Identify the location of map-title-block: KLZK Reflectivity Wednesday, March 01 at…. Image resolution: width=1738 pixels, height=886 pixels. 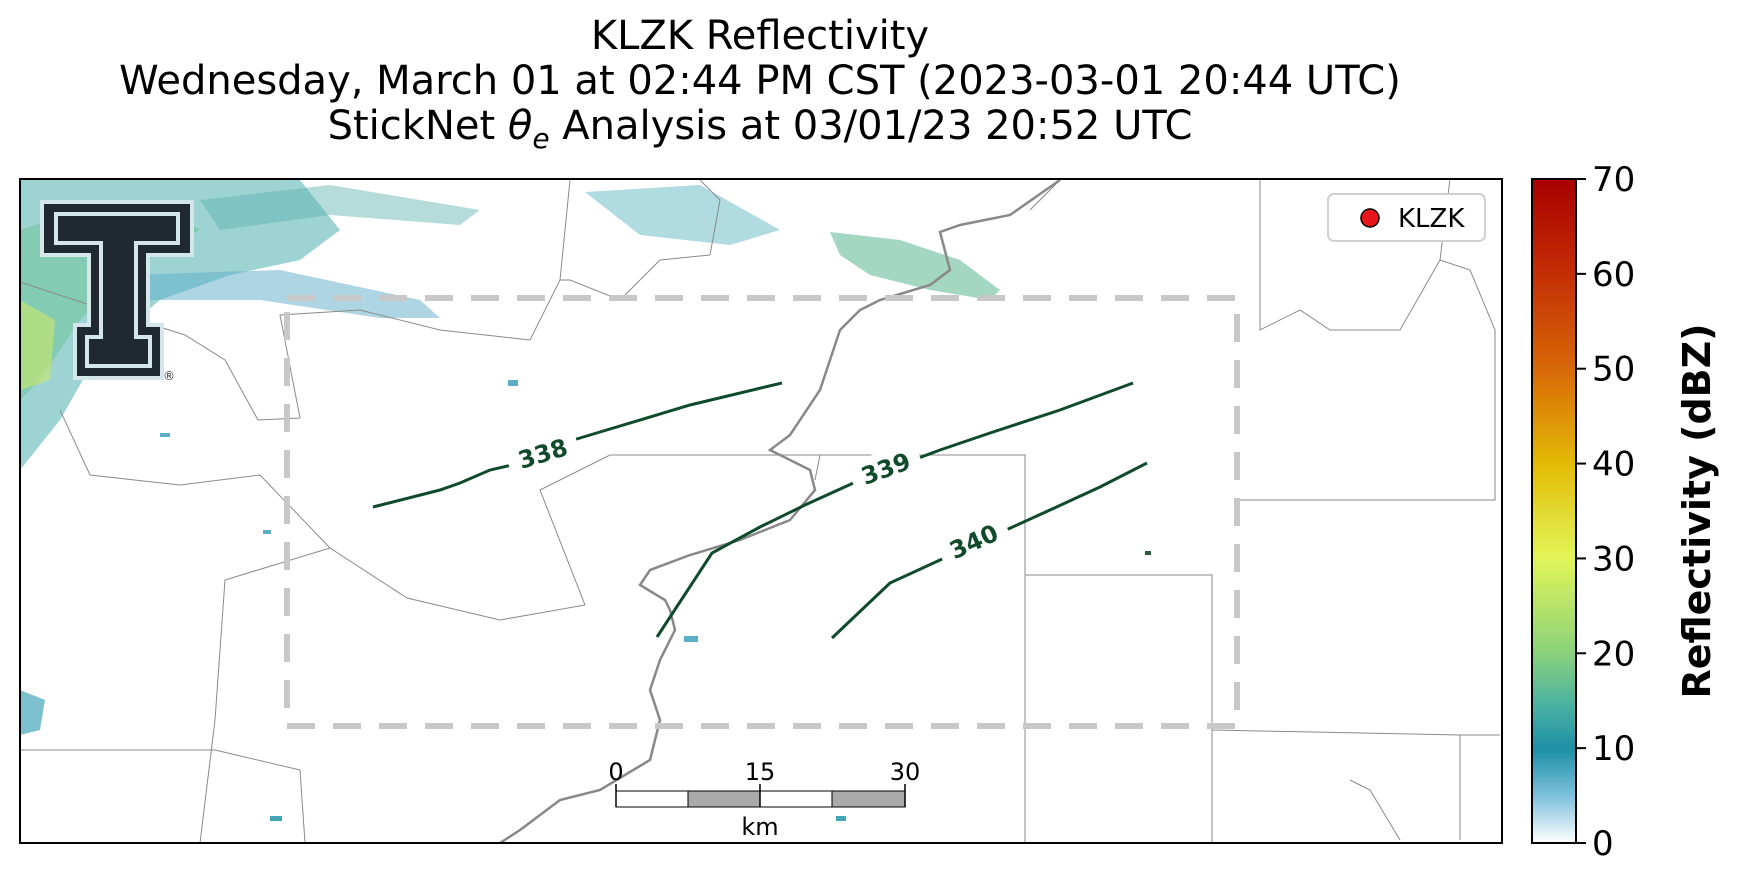
(760, 87).